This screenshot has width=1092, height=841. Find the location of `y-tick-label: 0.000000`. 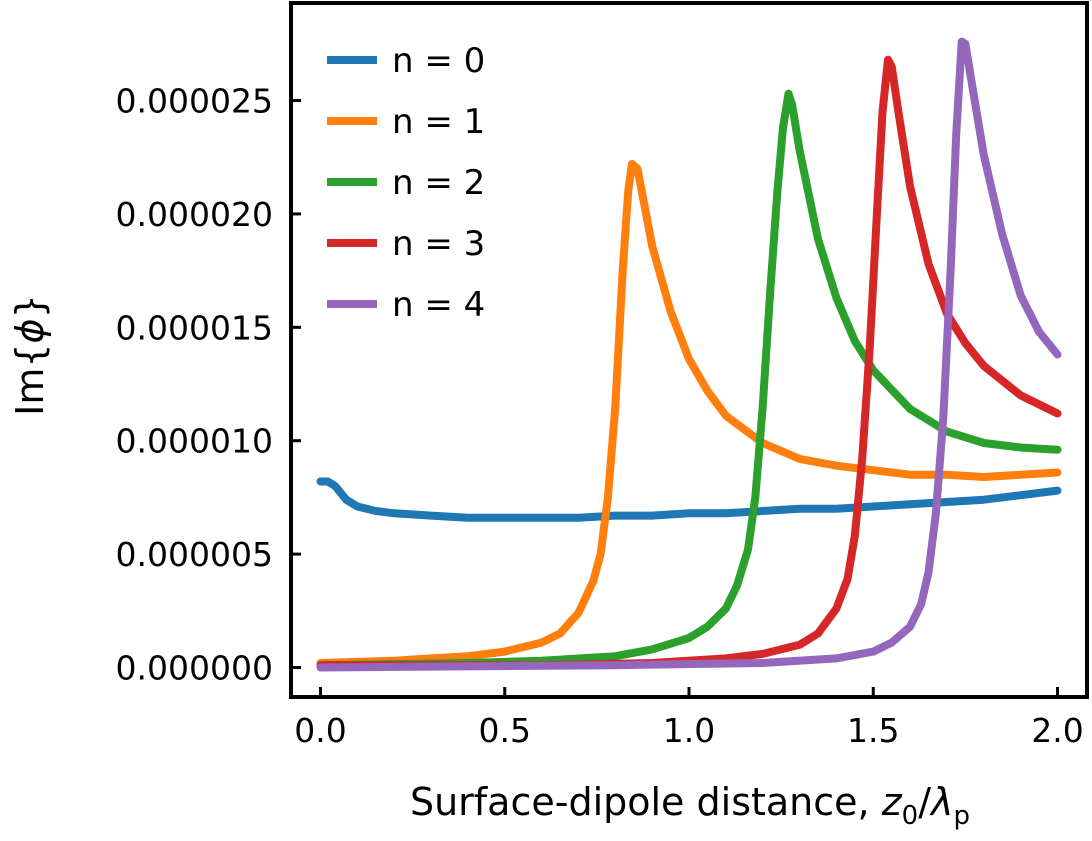

y-tick-label: 0.000000 is located at coordinates (194, 668).